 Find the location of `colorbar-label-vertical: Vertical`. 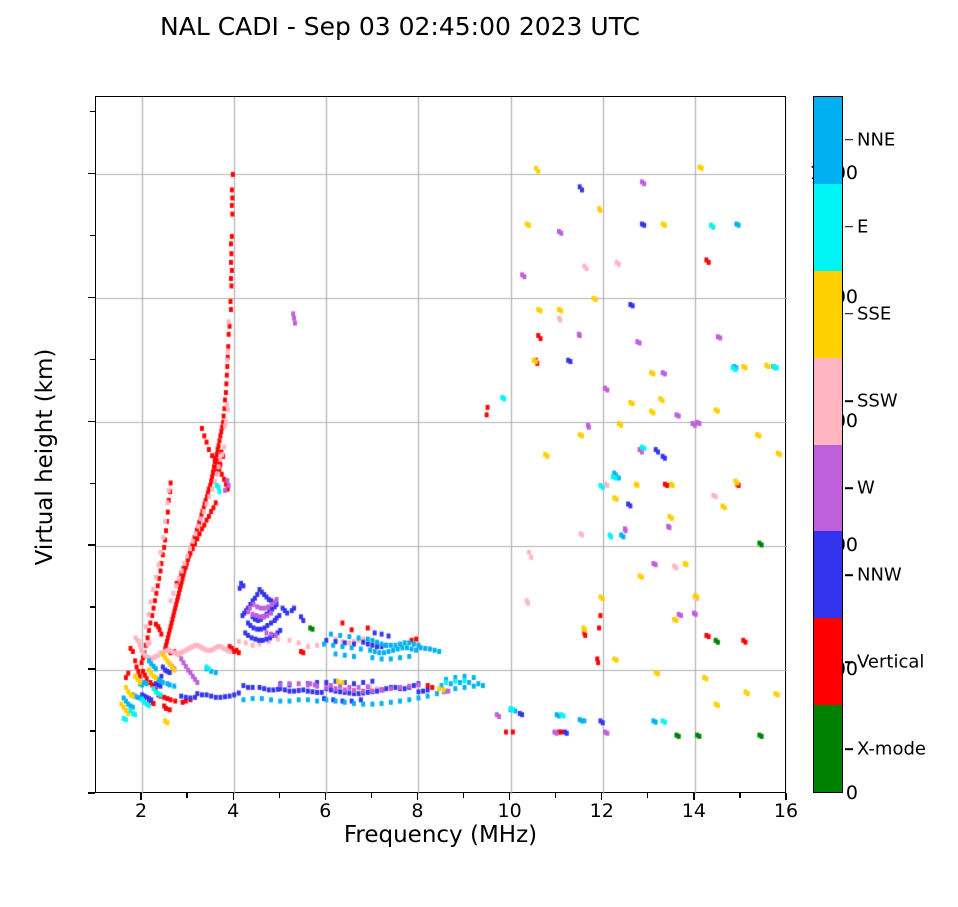

colorbar-label-vertical: Vertical is located at coordinates (891, 662).